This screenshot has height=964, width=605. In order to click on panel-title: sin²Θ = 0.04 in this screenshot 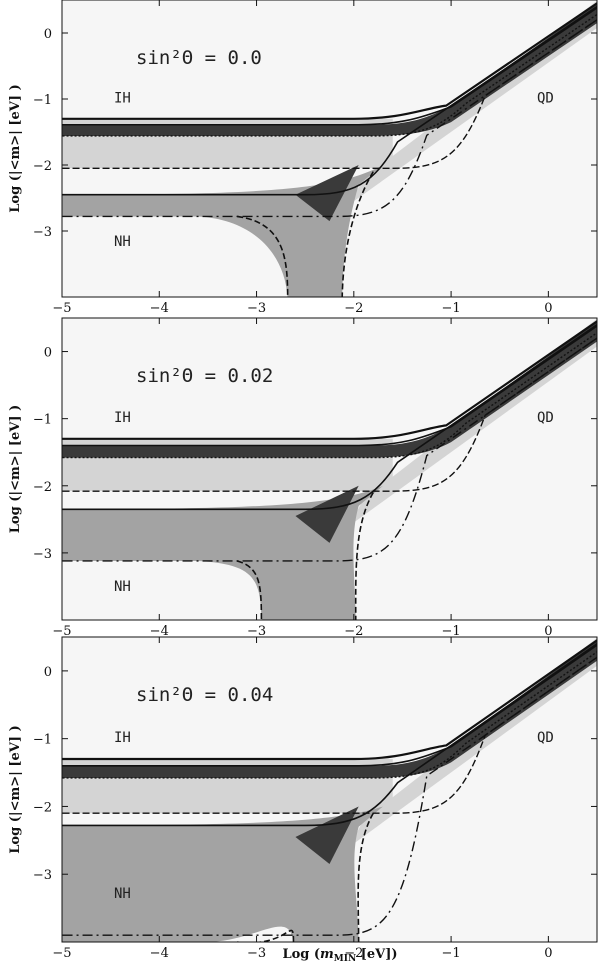, I will do `click(204, 695)`.